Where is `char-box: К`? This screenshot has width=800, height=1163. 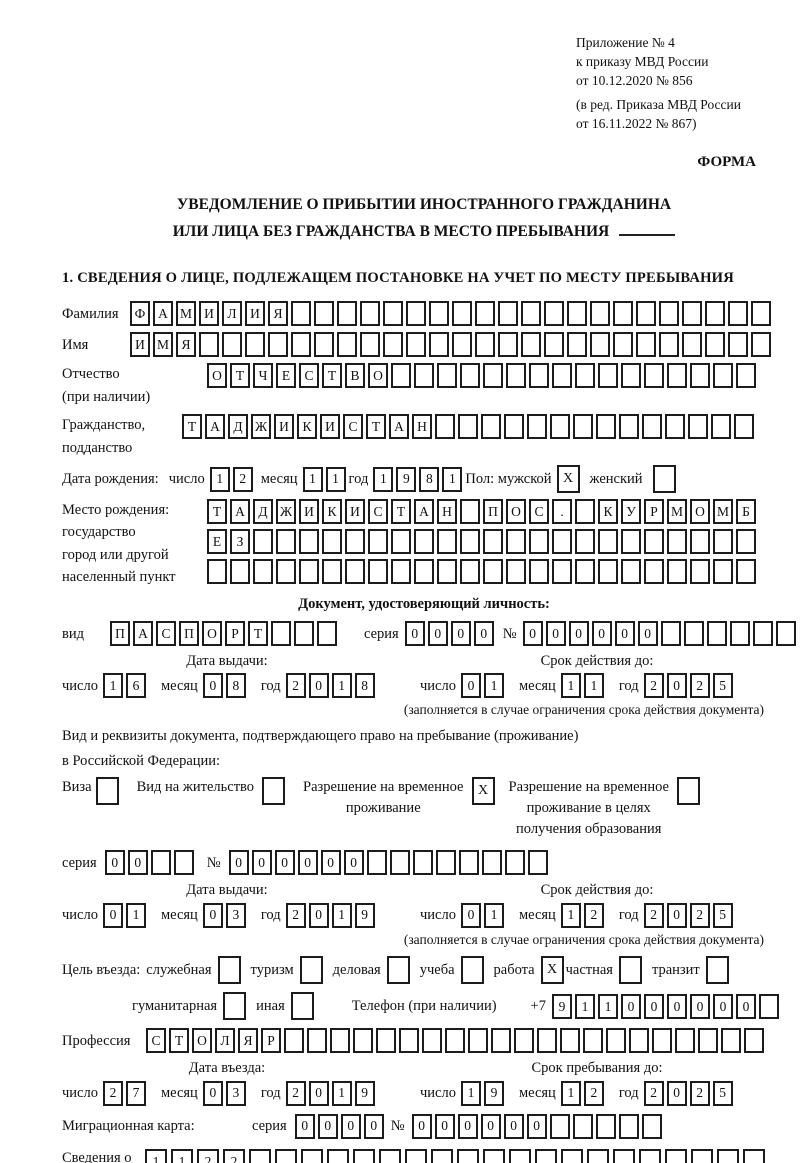
char-box: К is located at coordinates (608, 511).